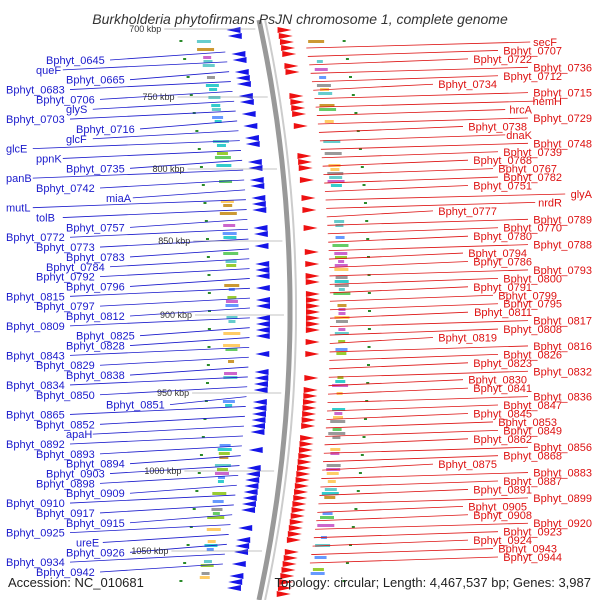 The image size is (600, 600). Describe the element at coordinates (65, 189) in the screenshot. I see `gene-label: Bphyt_0742` at that location.